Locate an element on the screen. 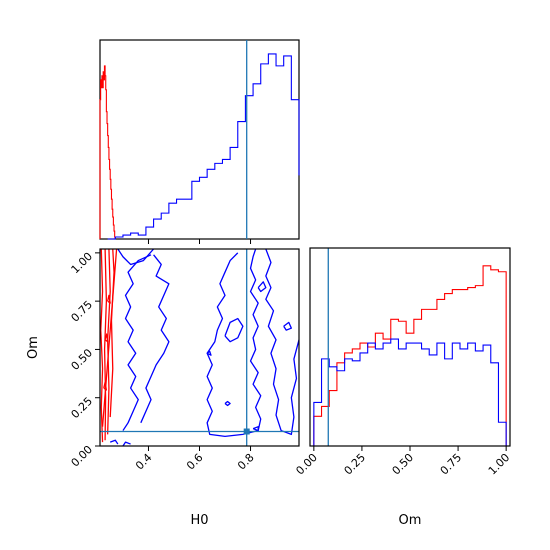 The image size is (550, 550). contour-y-tick-label: 0.75 is located at coordinates (82, 311).